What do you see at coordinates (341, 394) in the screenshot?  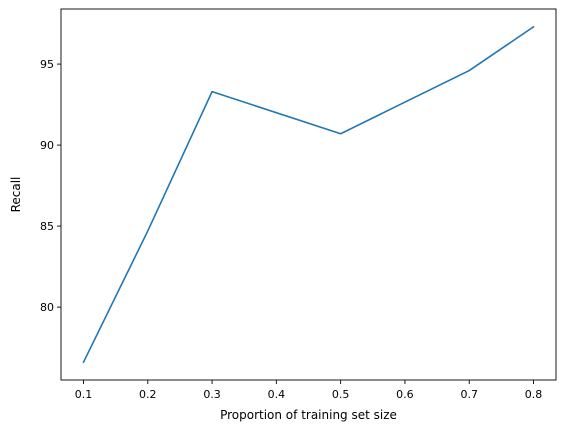 I see `x-tick-label: 0.5` at bounding box center [341, 394].